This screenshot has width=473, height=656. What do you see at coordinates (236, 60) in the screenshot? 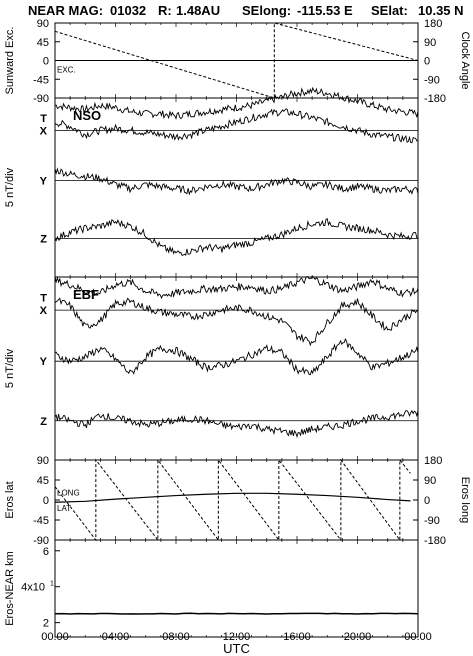
I see `series-clock-angle` at bounding box center [236, 60].